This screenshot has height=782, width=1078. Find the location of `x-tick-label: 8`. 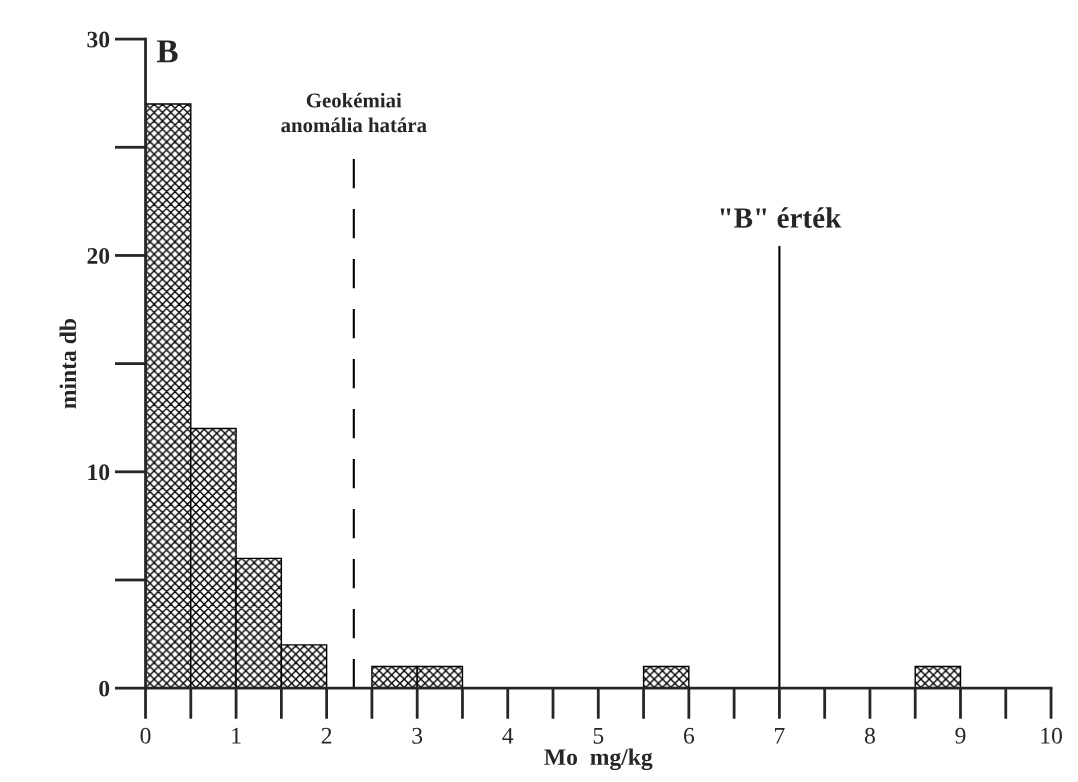

x-tick-label: 8 is located at coordinates (869, 735).